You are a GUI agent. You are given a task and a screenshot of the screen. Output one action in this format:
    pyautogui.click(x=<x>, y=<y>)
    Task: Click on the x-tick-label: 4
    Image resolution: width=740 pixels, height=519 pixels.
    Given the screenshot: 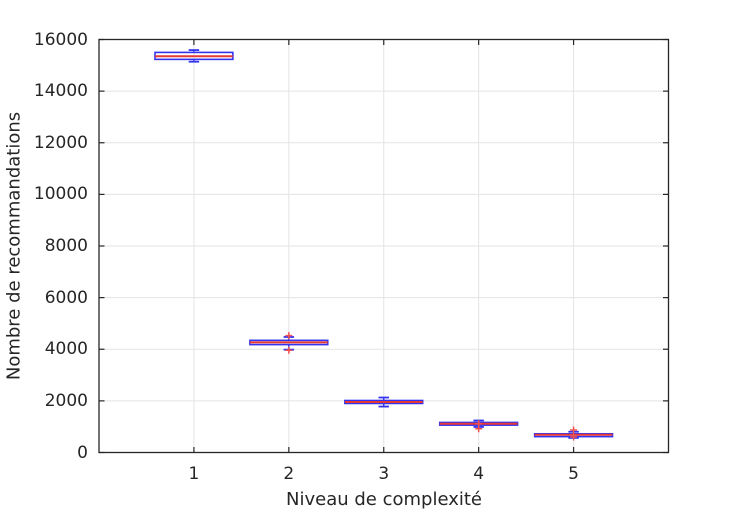 What is the action you would take?
    pyautogui.click(x=479, y=474)
    